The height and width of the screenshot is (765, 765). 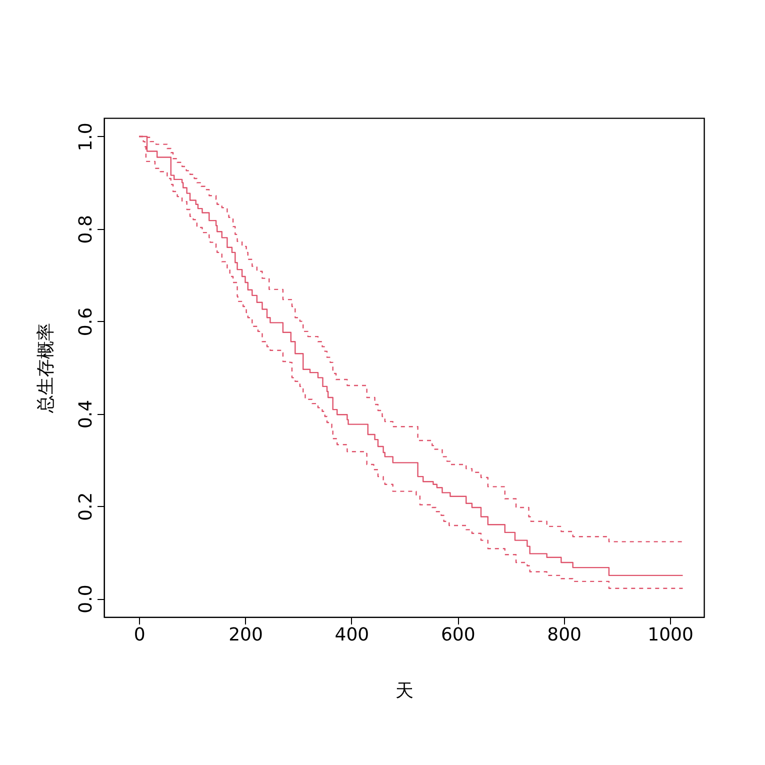 What do you see at coordinates (352, 635) in the screenshot?
I see `x-tick-label: 400` at bounding box center [352, 635].